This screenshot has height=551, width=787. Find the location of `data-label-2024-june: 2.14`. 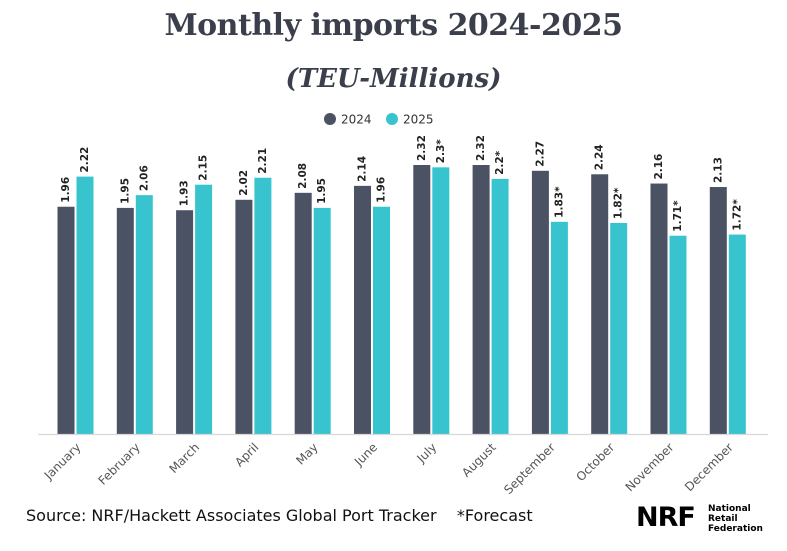

data-label-2024-june: 2.14 is located at coordinates (363, 169).